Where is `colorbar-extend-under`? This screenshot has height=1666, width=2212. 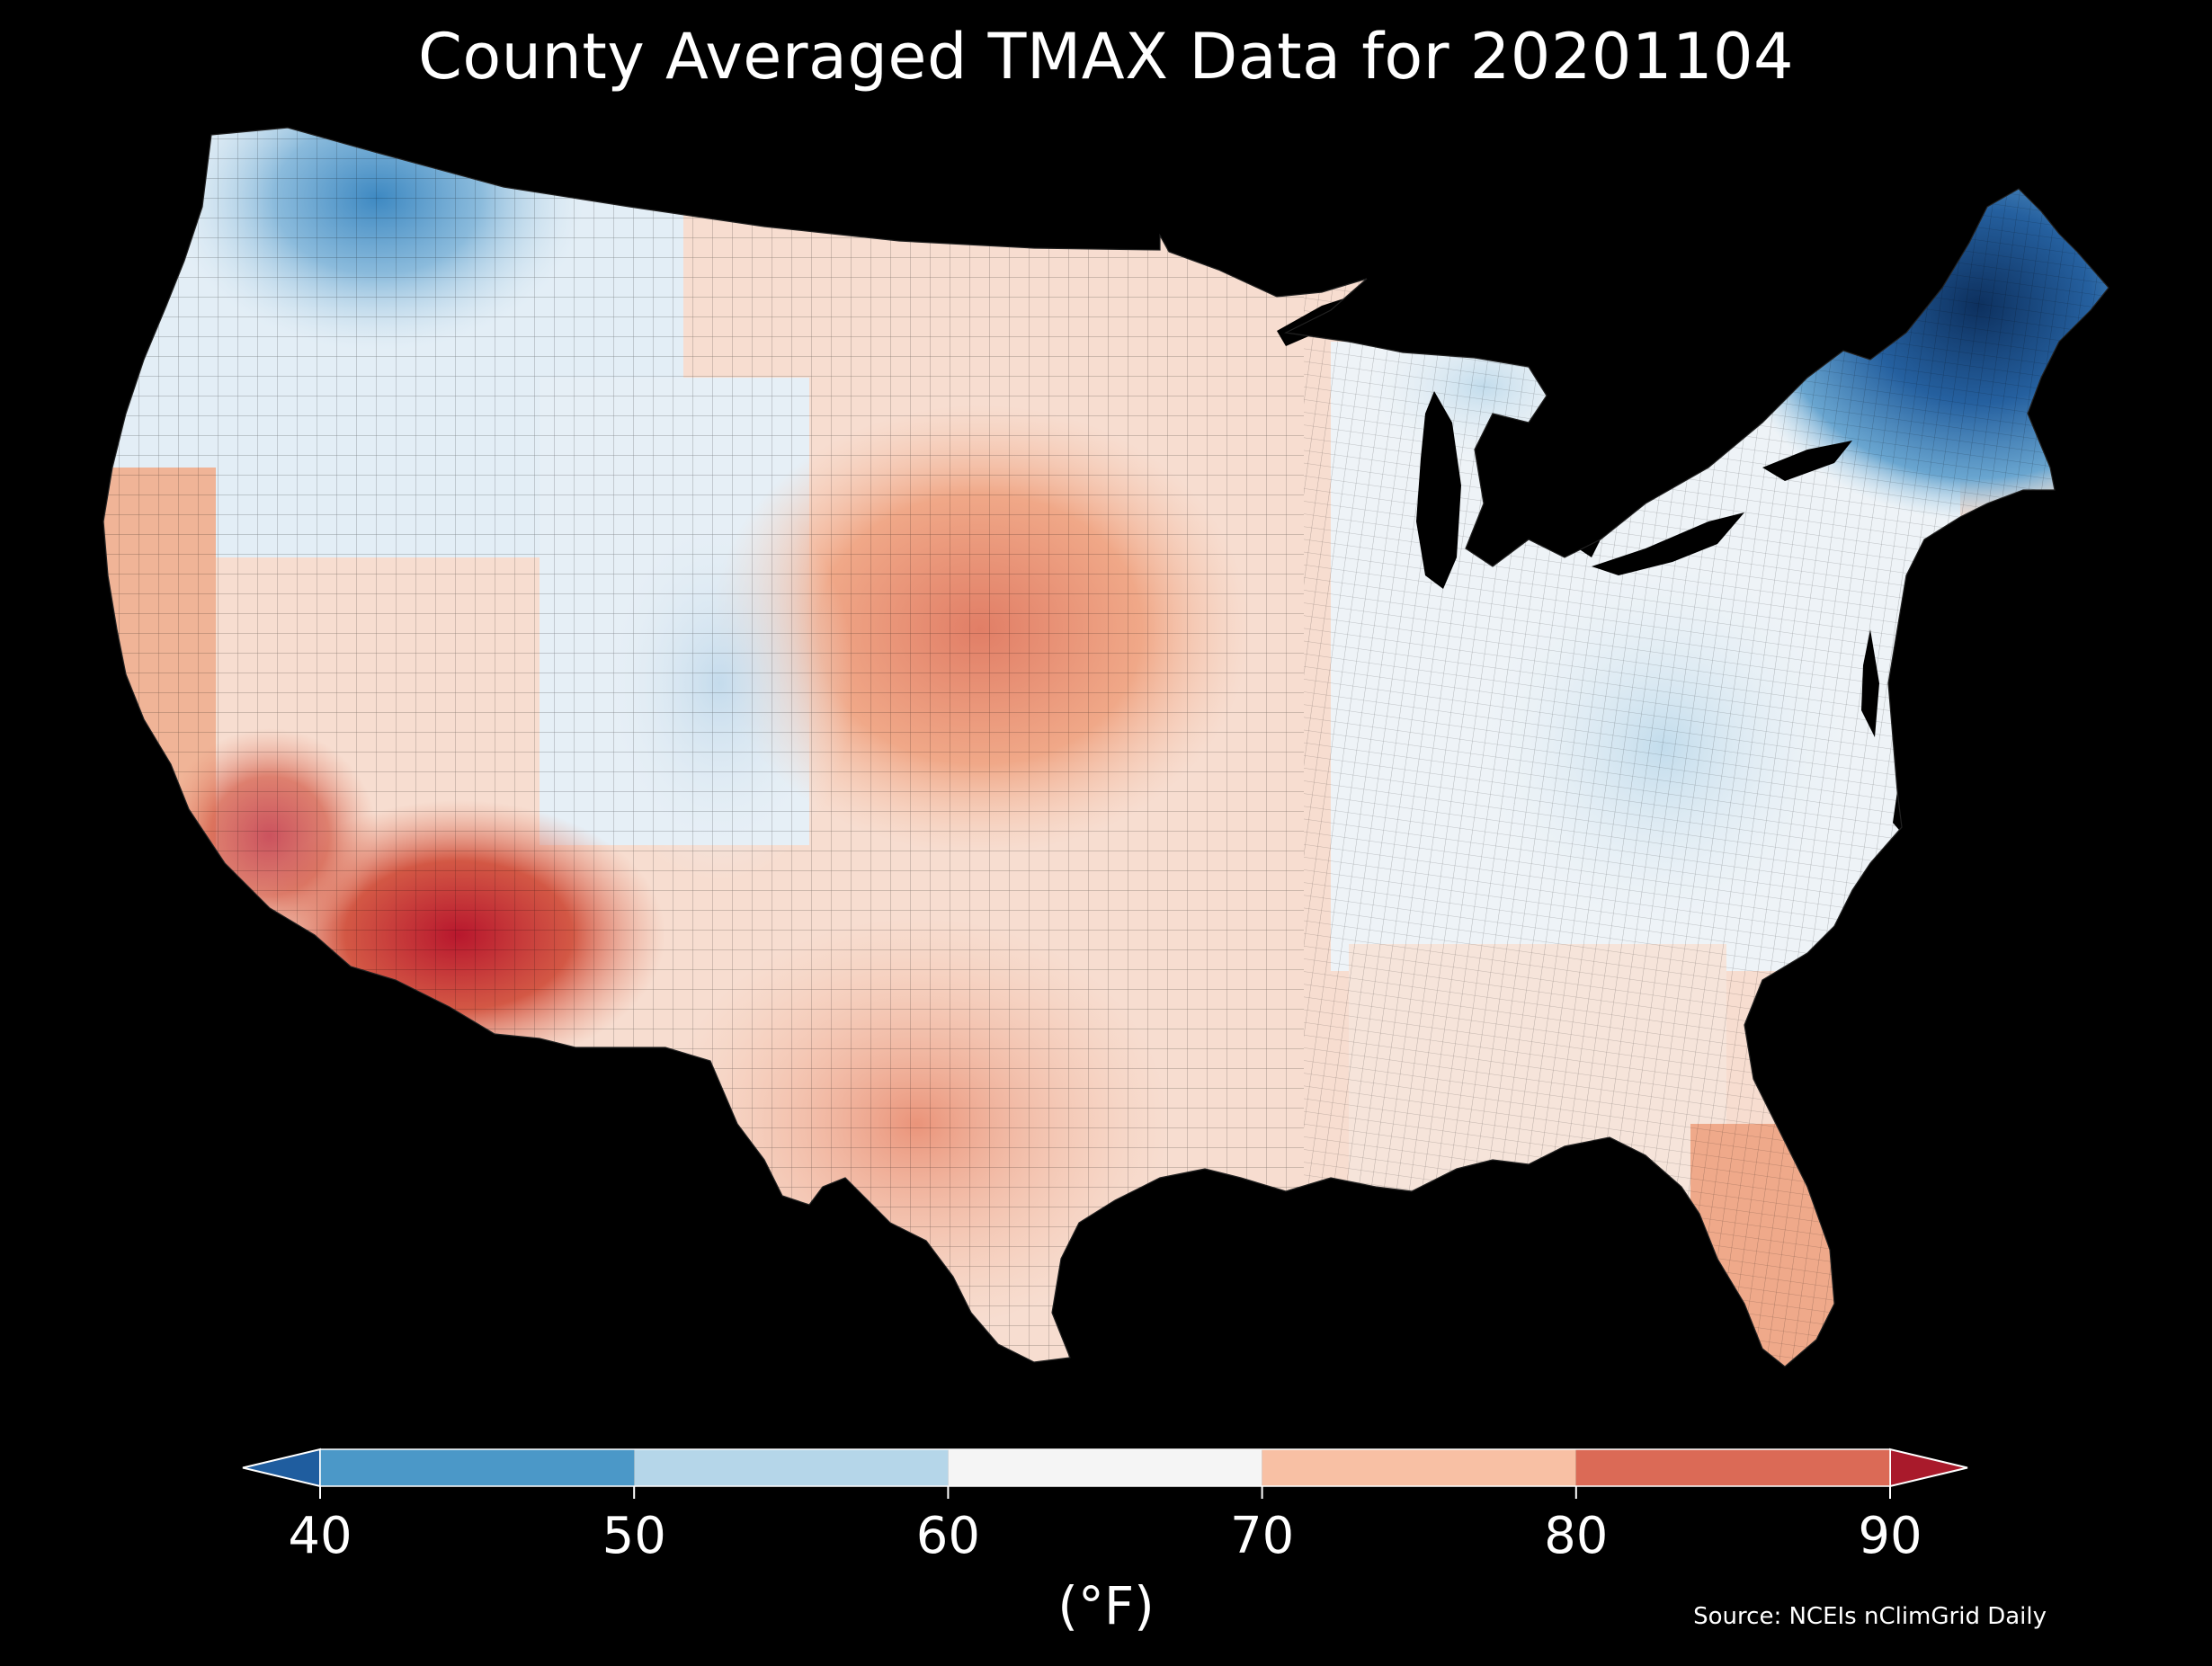
colorbar-extend-under is located at coordinates (281, 1468).